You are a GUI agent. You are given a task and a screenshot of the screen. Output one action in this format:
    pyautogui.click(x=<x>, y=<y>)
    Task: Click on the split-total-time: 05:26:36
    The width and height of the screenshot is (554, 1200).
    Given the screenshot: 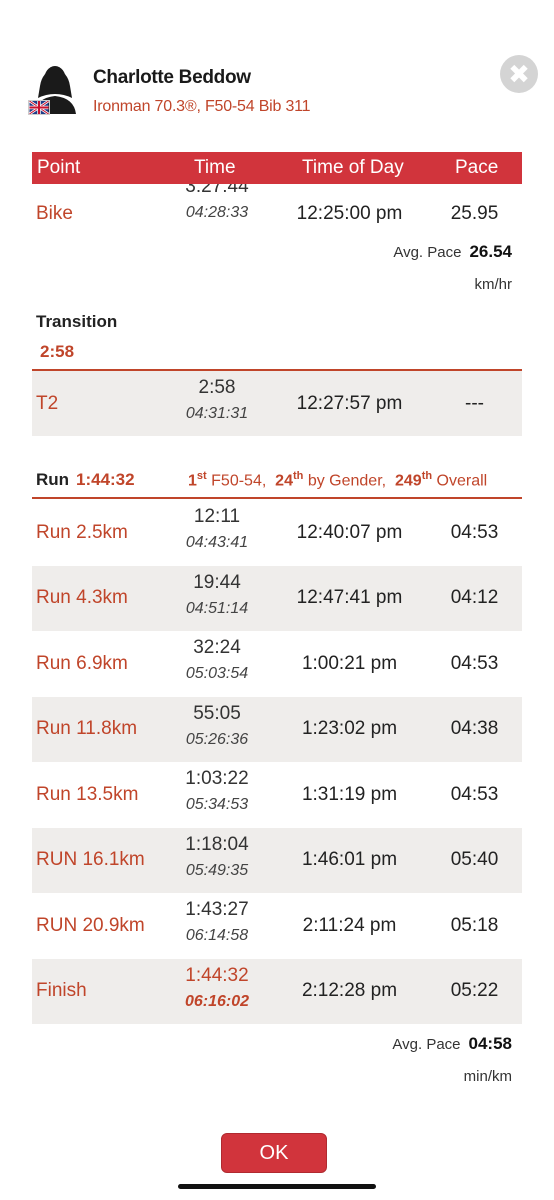 What is the action you would take?
    pyautogui.click(x=217, y=739)
    